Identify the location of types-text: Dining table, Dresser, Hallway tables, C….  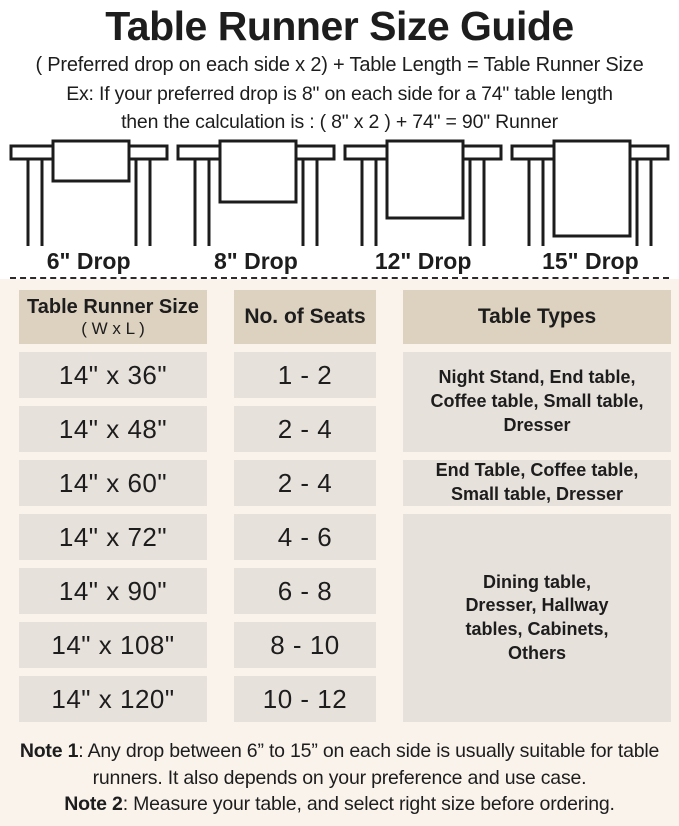
(537, 617).